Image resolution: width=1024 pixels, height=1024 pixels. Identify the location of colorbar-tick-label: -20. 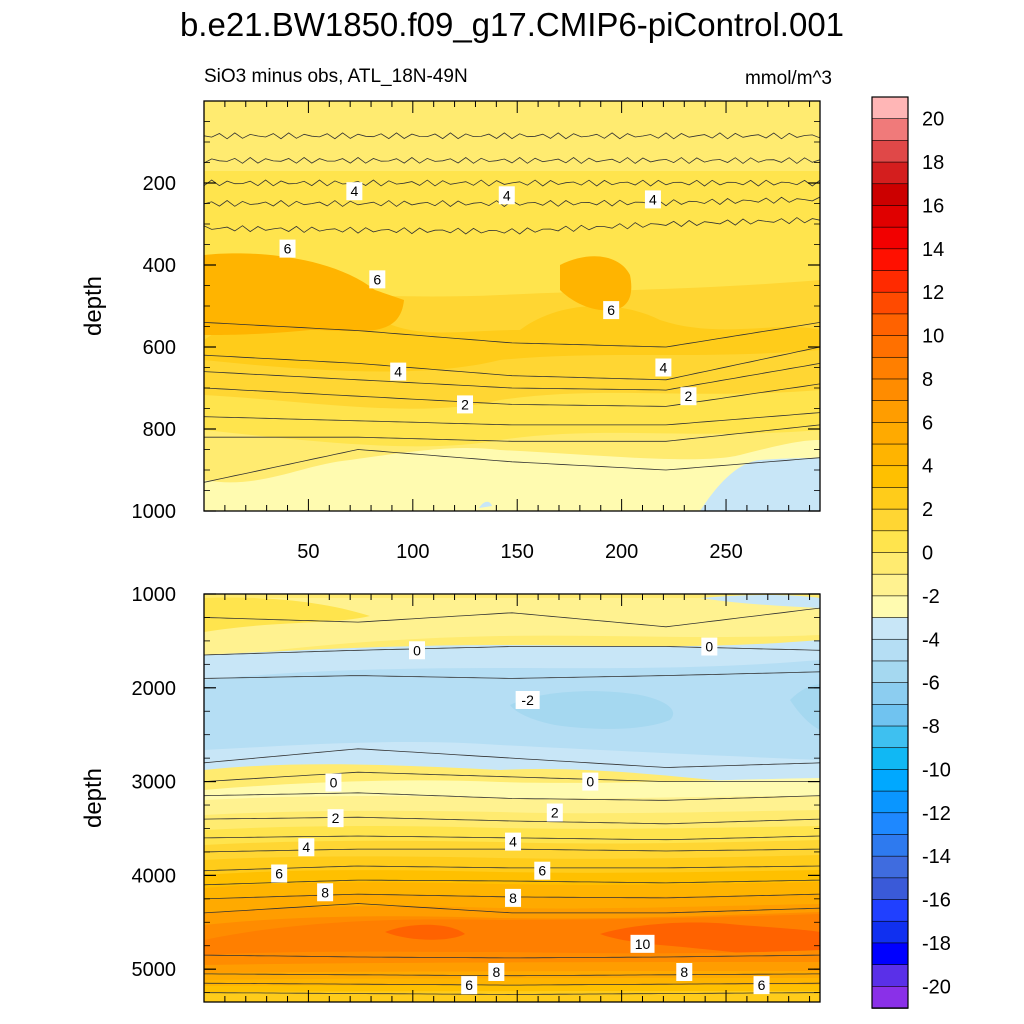
(936, 987).